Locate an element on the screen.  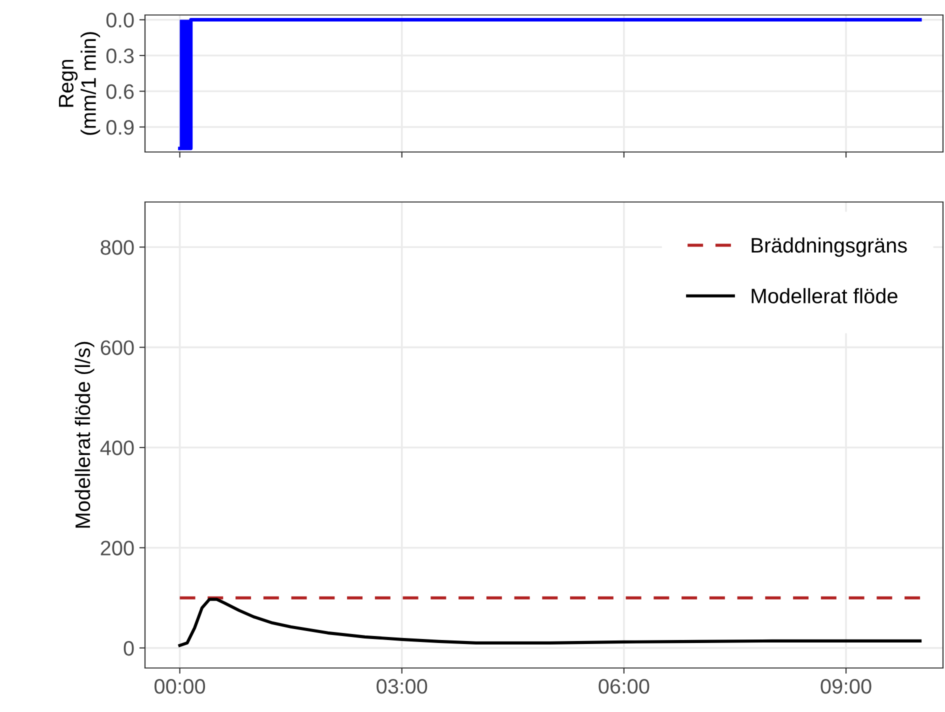
y-tick-label: 0.9 is located at coordinates (120, 127).